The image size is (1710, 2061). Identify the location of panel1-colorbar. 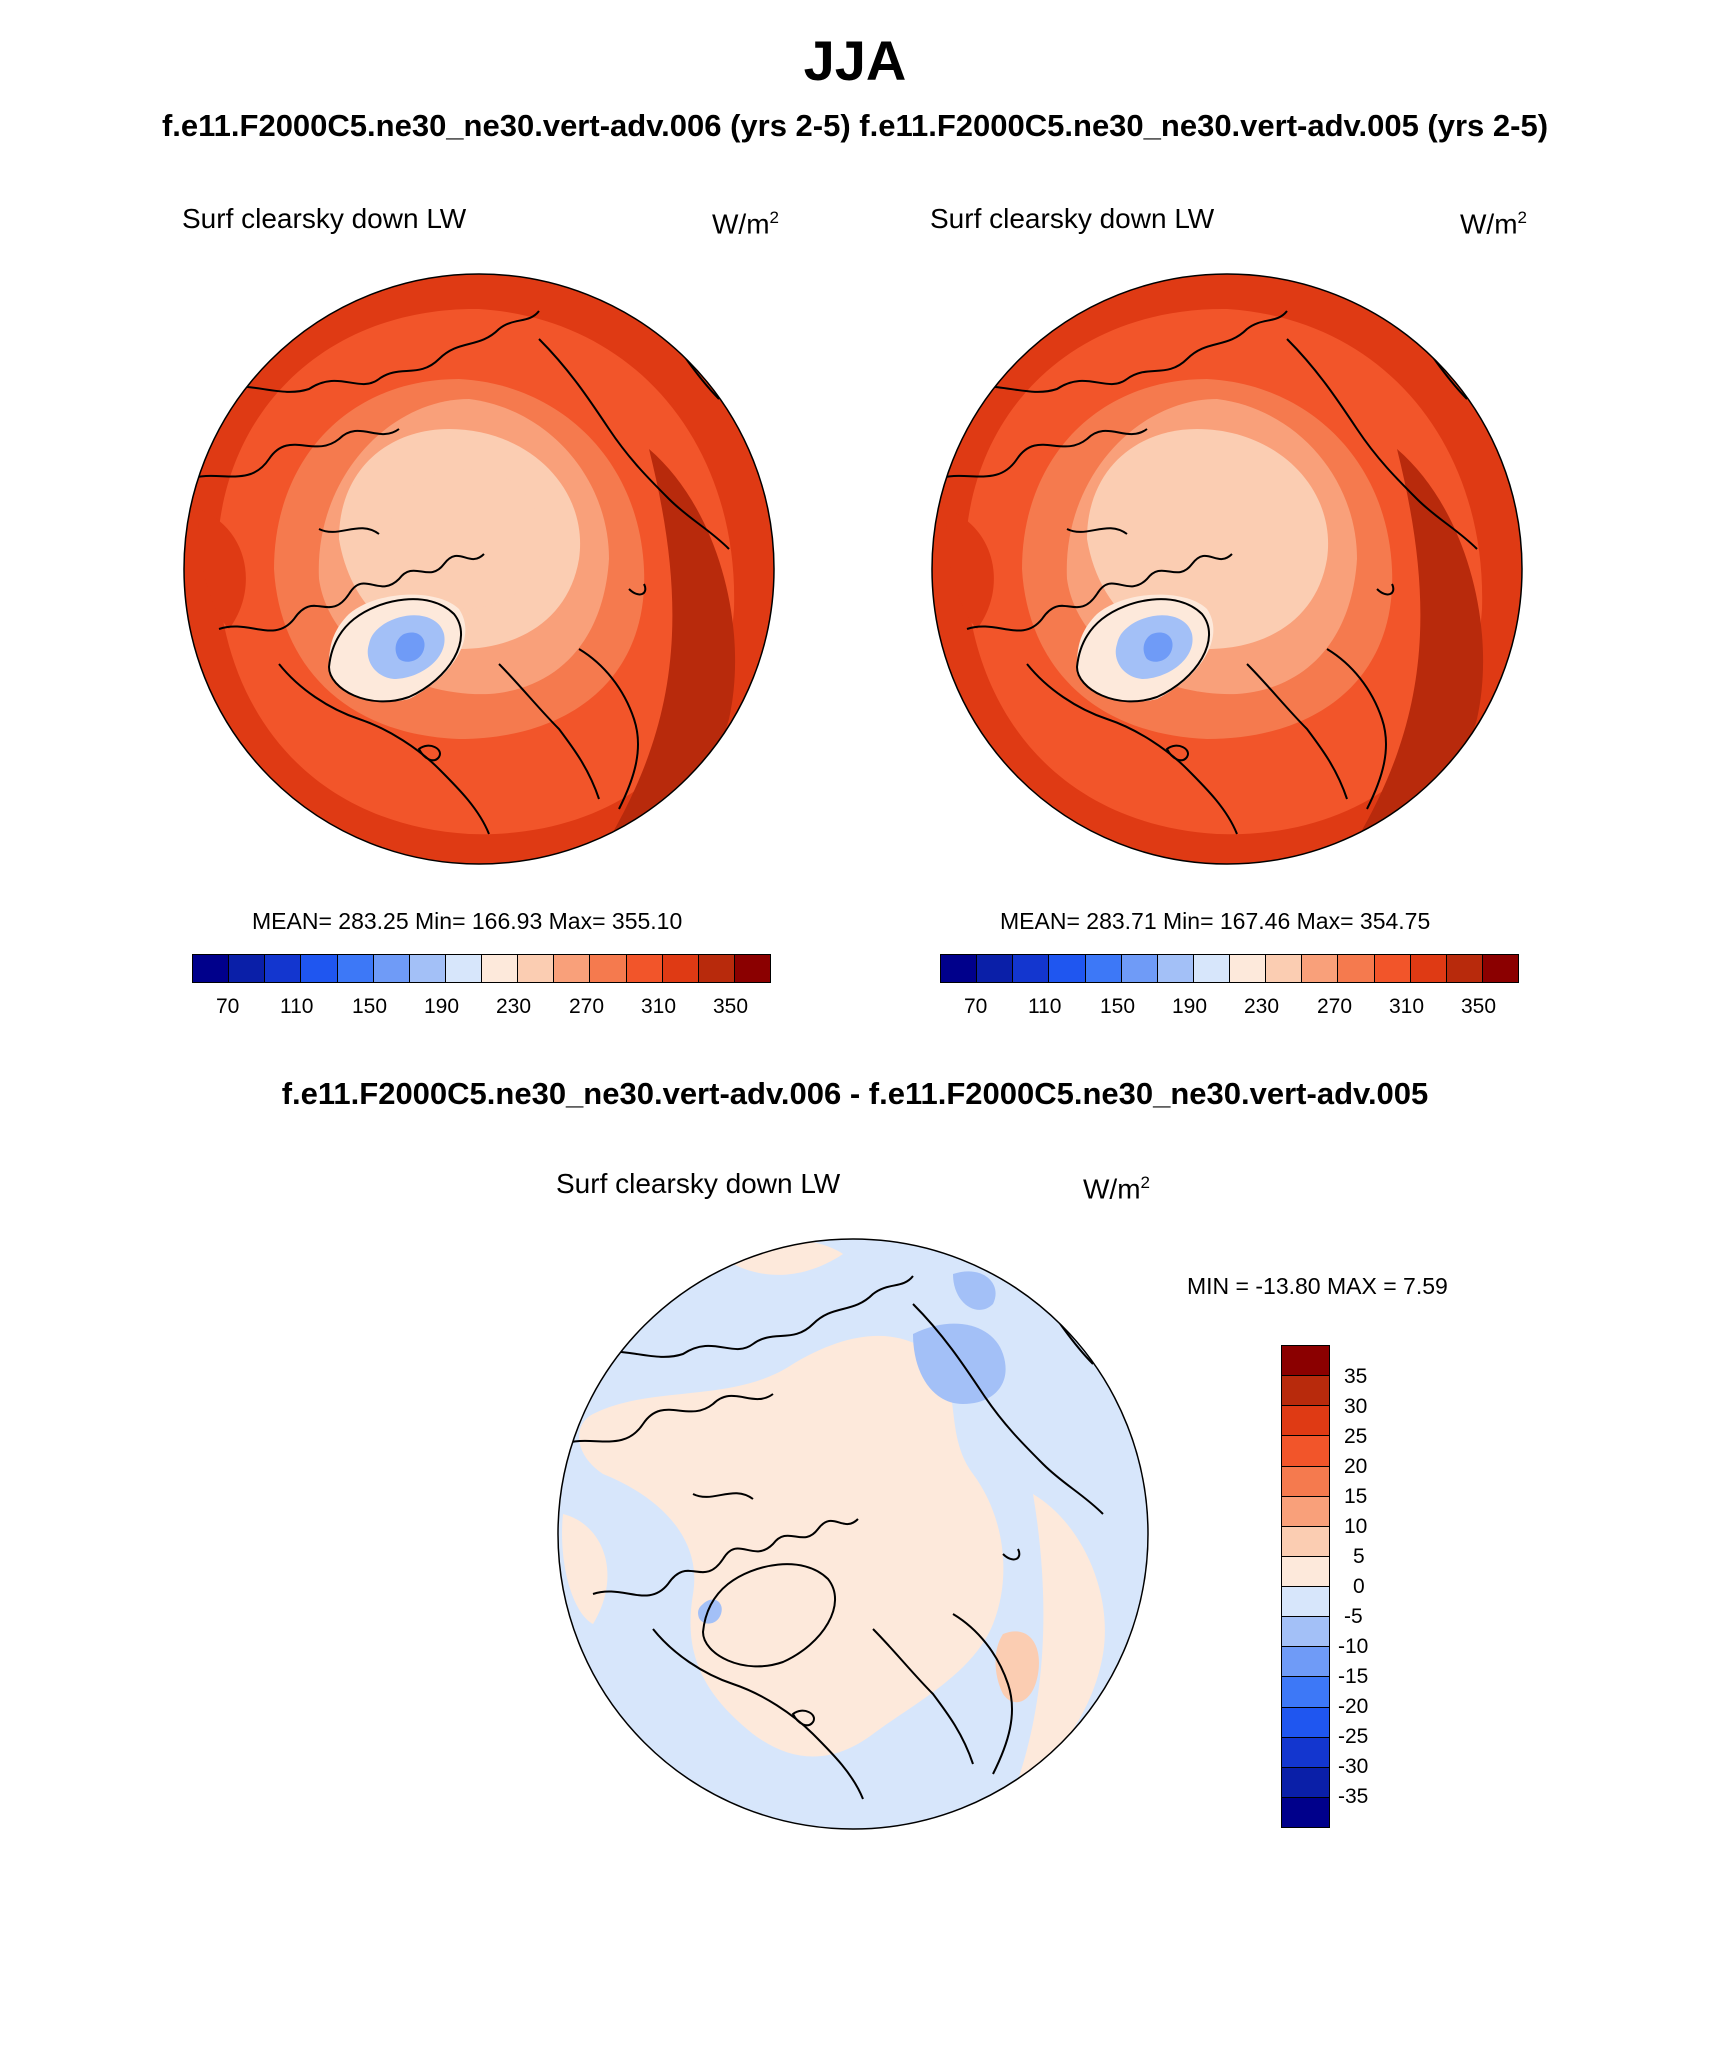
(481, 968).